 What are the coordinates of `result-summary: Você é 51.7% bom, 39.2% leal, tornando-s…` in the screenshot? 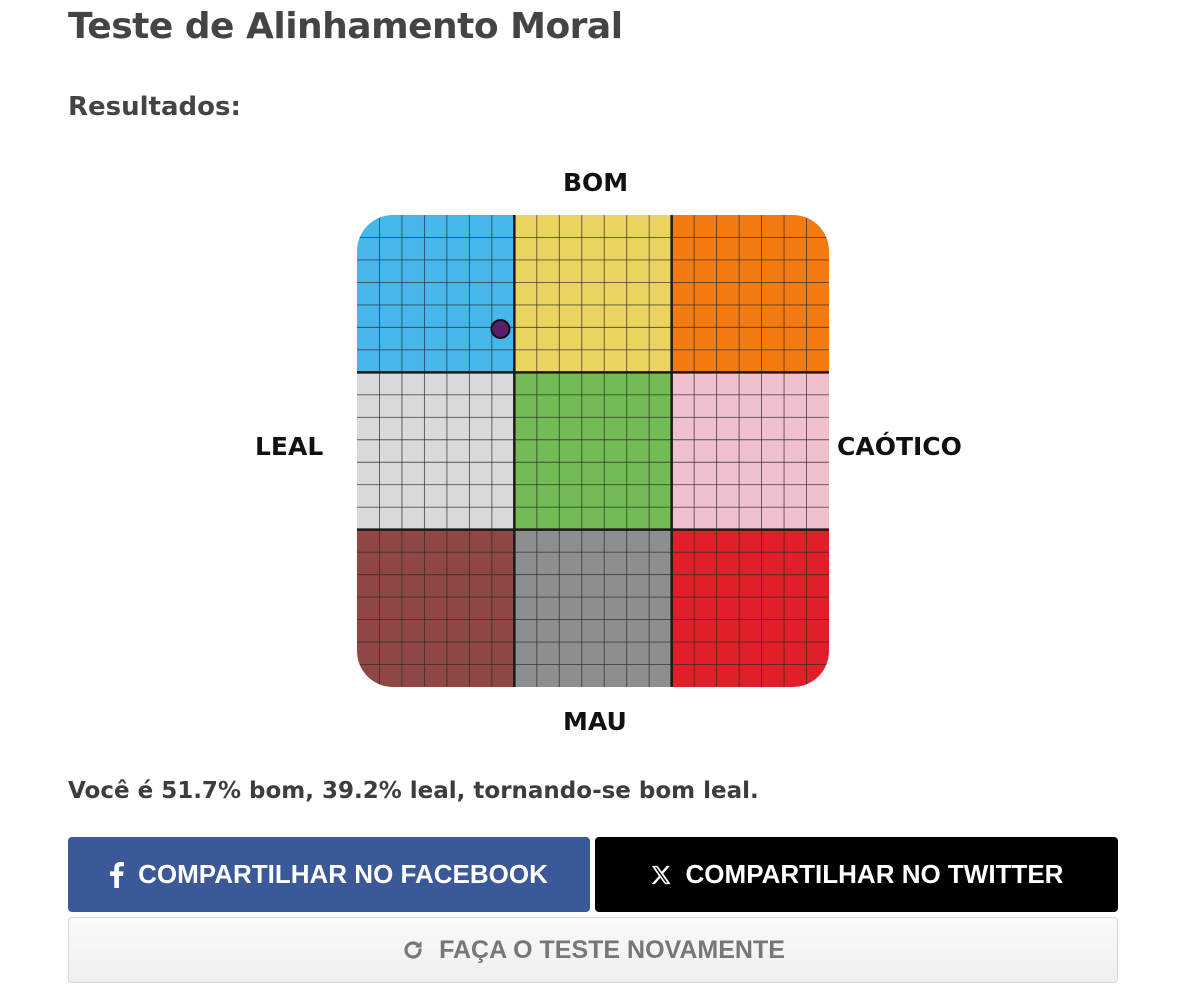 It's located at (413, 791).